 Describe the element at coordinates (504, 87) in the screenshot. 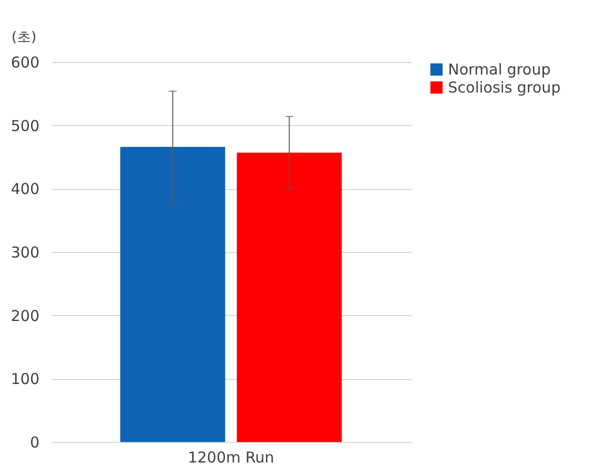

I see `legend-label: Scoliosis group` at that location.